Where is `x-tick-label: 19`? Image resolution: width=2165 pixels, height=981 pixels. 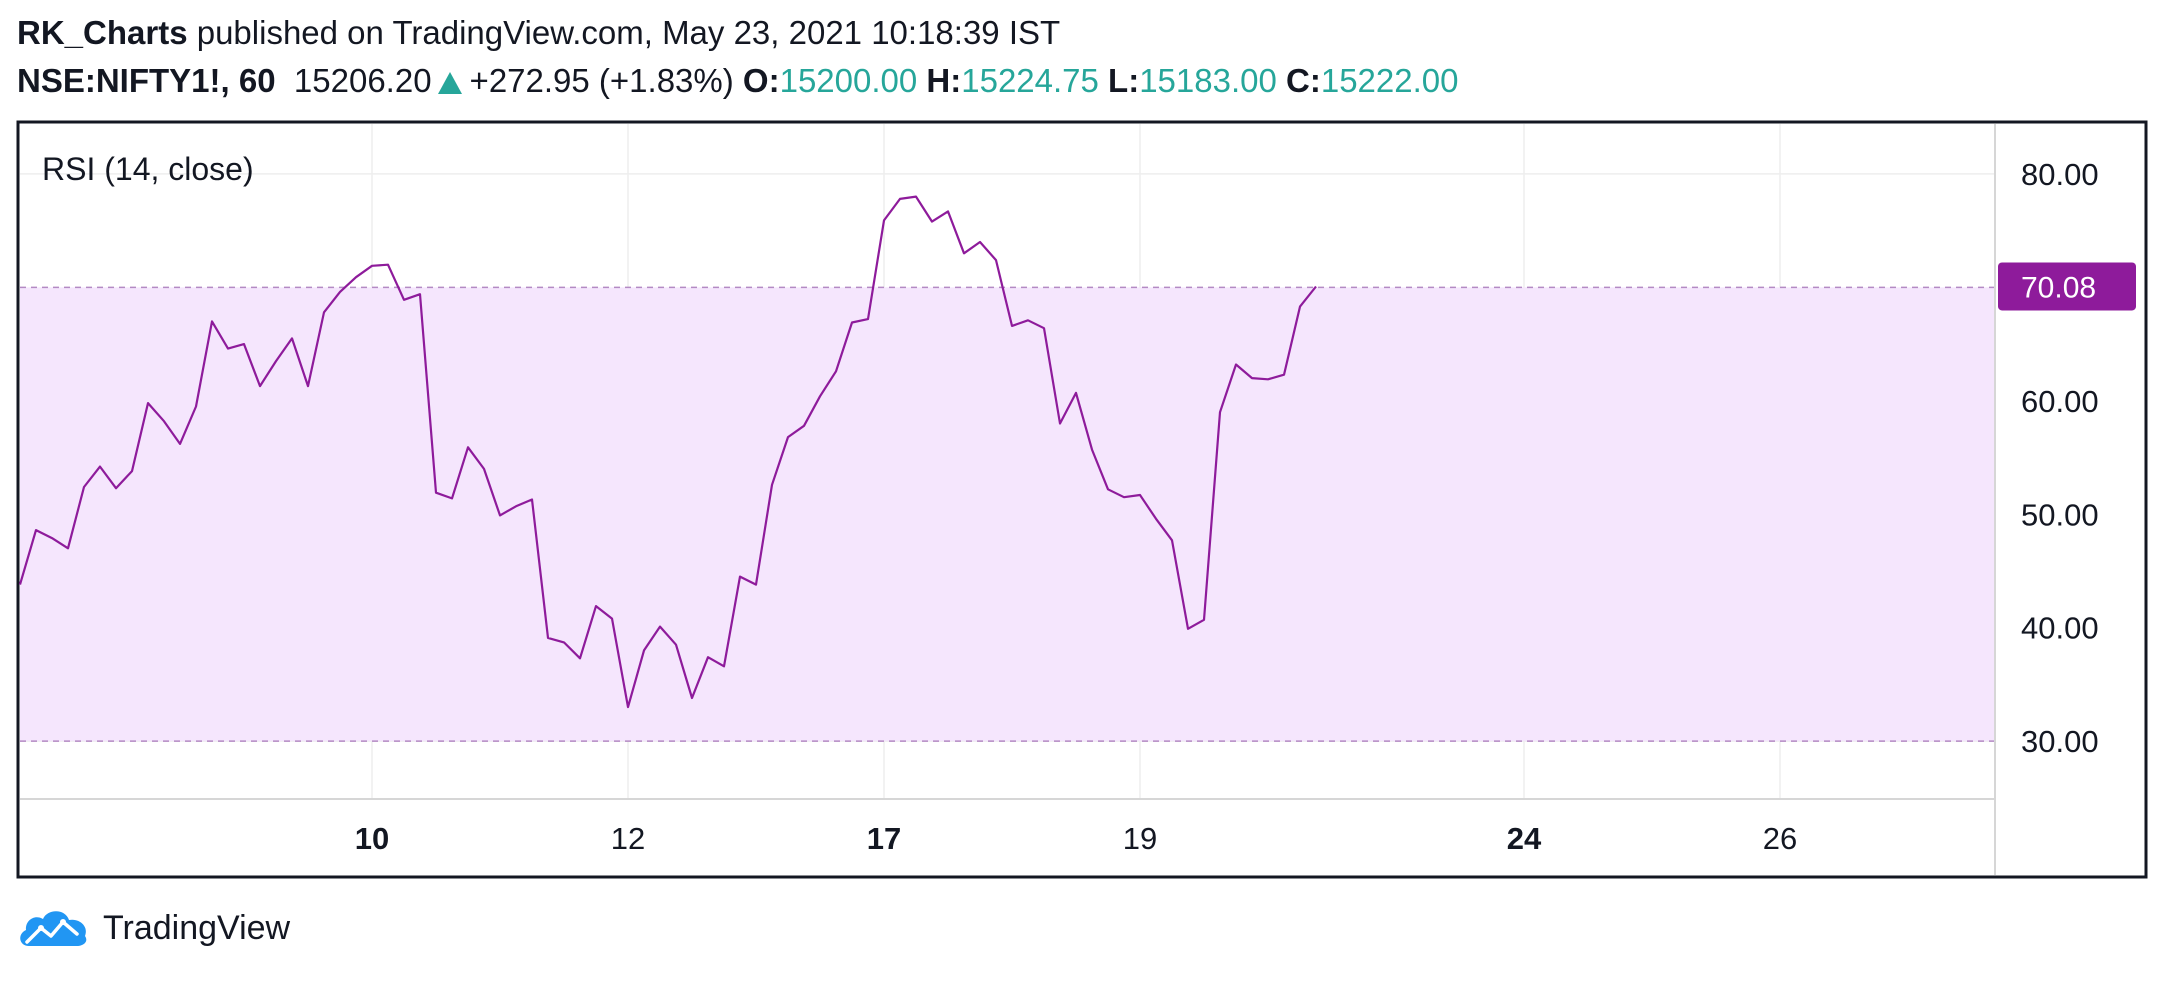 x-tick-label: 19 is located at coordinates (1140, 838).